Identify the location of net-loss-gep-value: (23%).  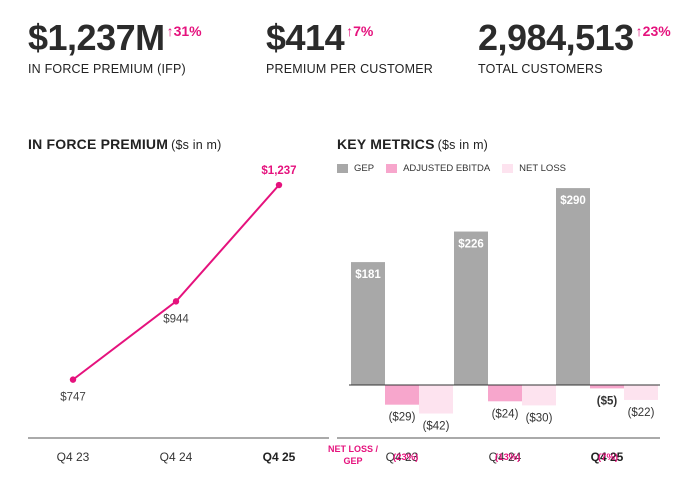
(406, 457).